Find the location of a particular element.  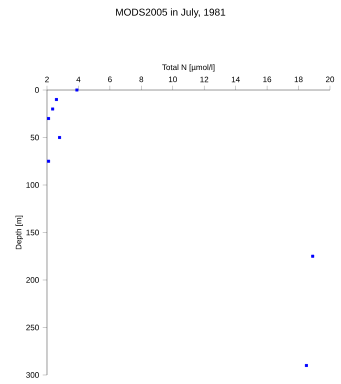

x-tick-label: 14 is located at coordinates (236, 79).